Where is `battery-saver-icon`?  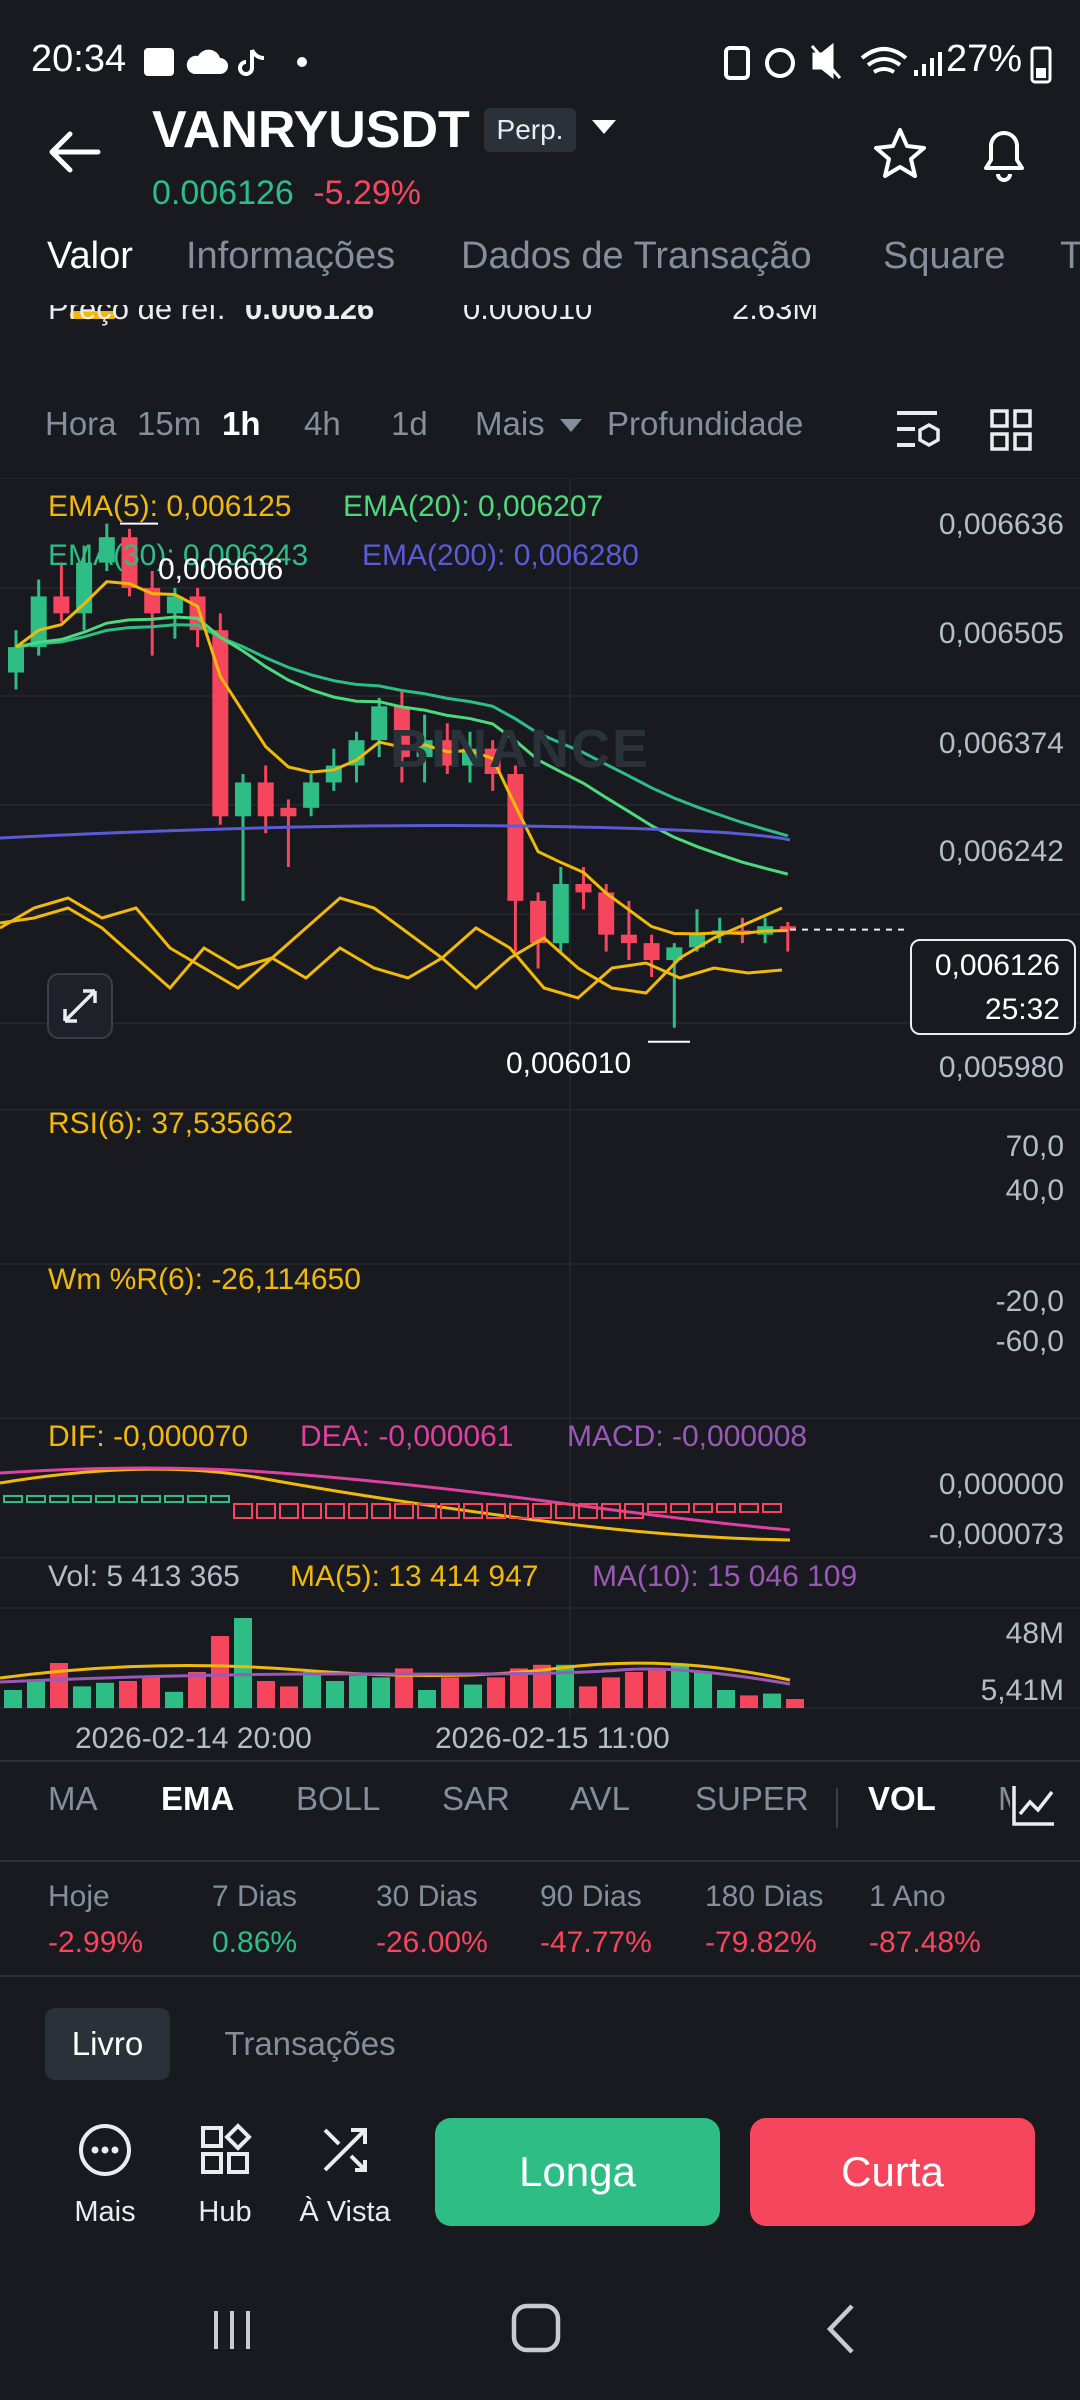
battery-saver-icon is located at coordinates (737, 63).